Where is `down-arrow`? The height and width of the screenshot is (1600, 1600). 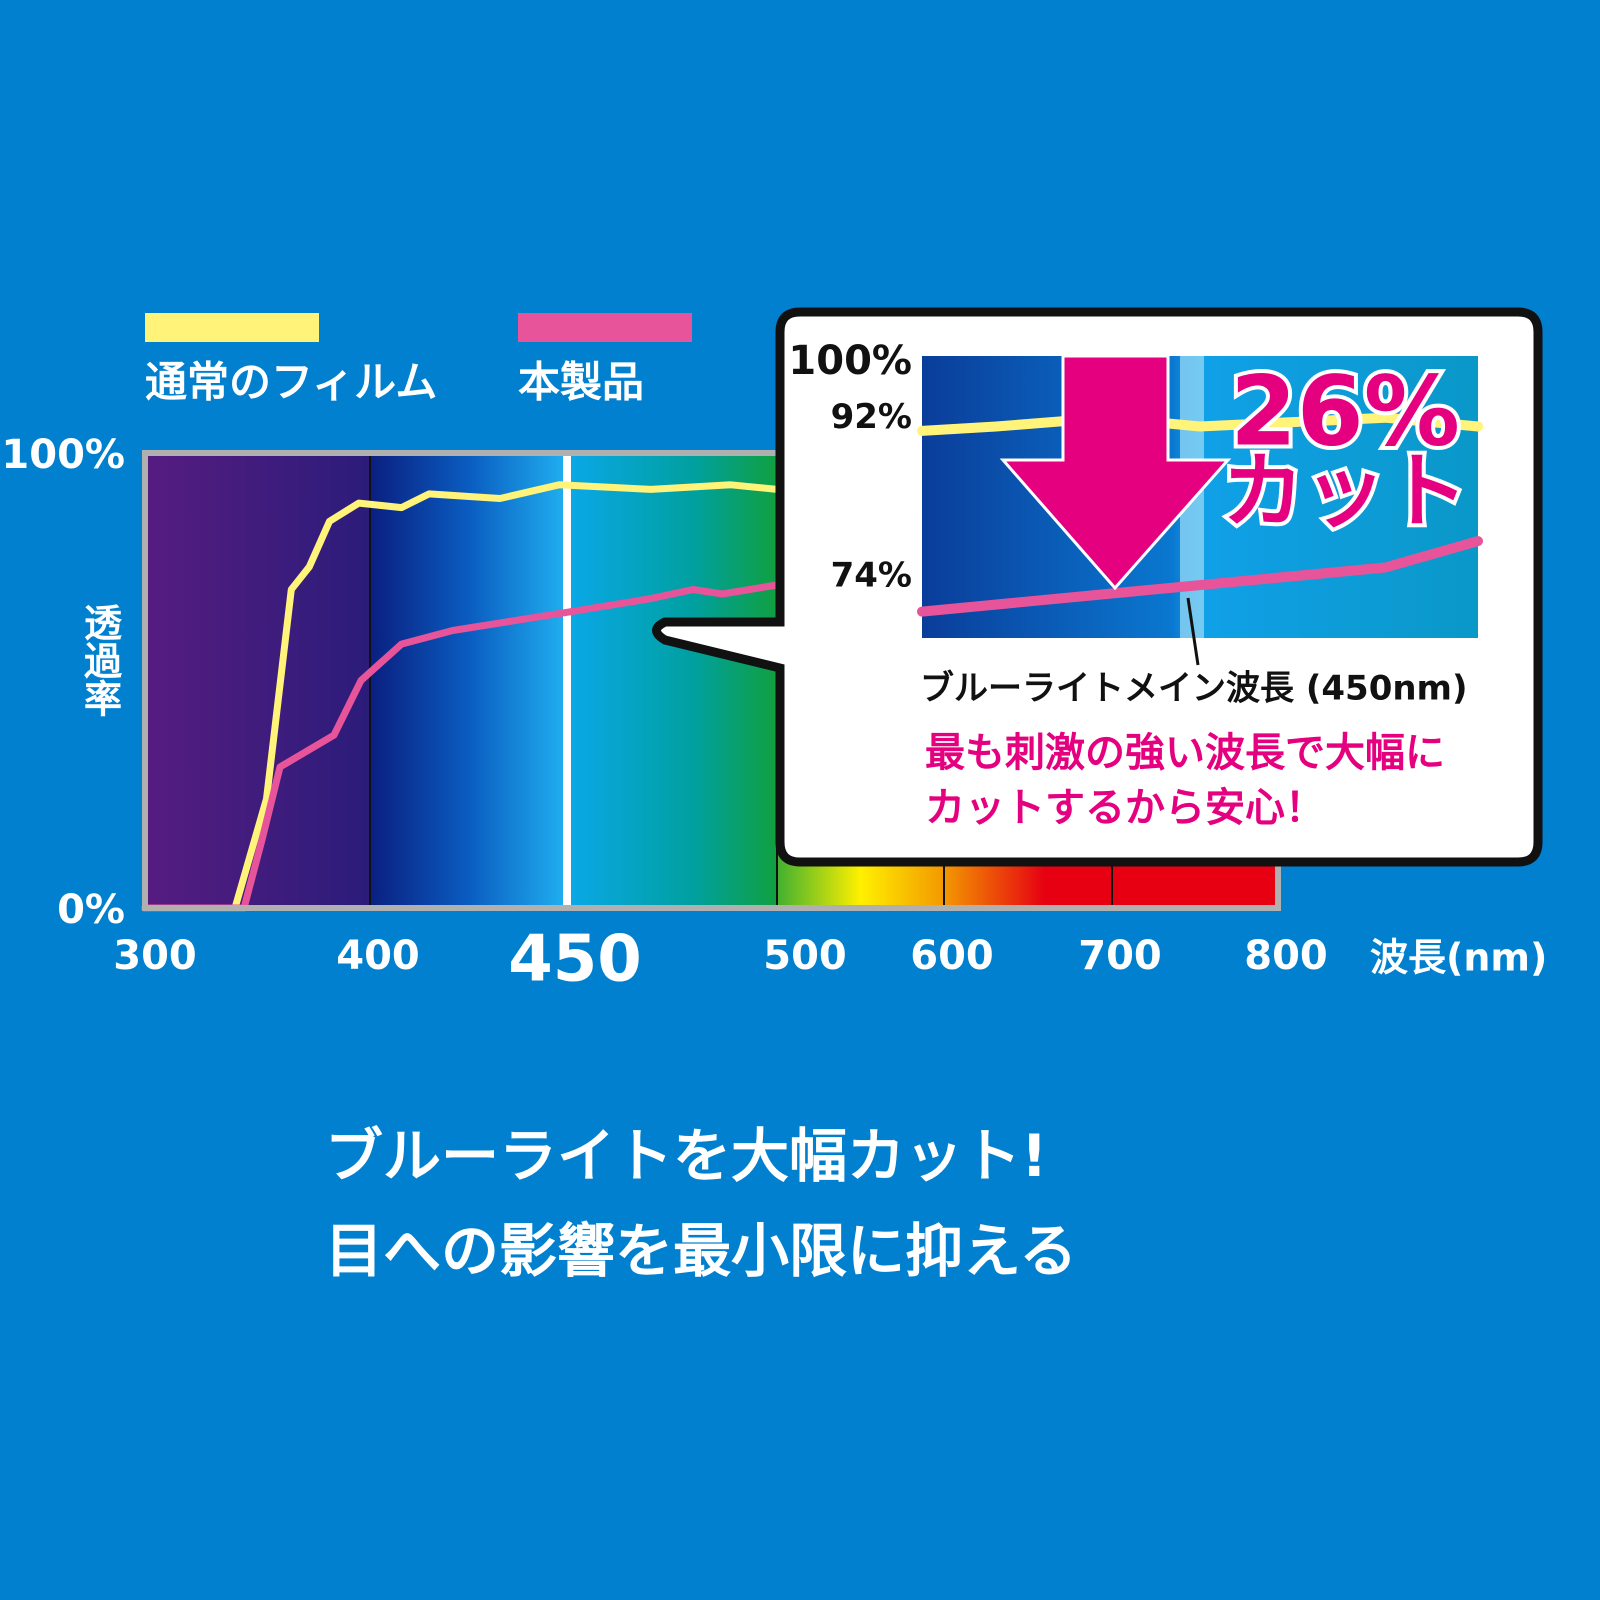
down-arrow is located at coordinates (1115, 472).